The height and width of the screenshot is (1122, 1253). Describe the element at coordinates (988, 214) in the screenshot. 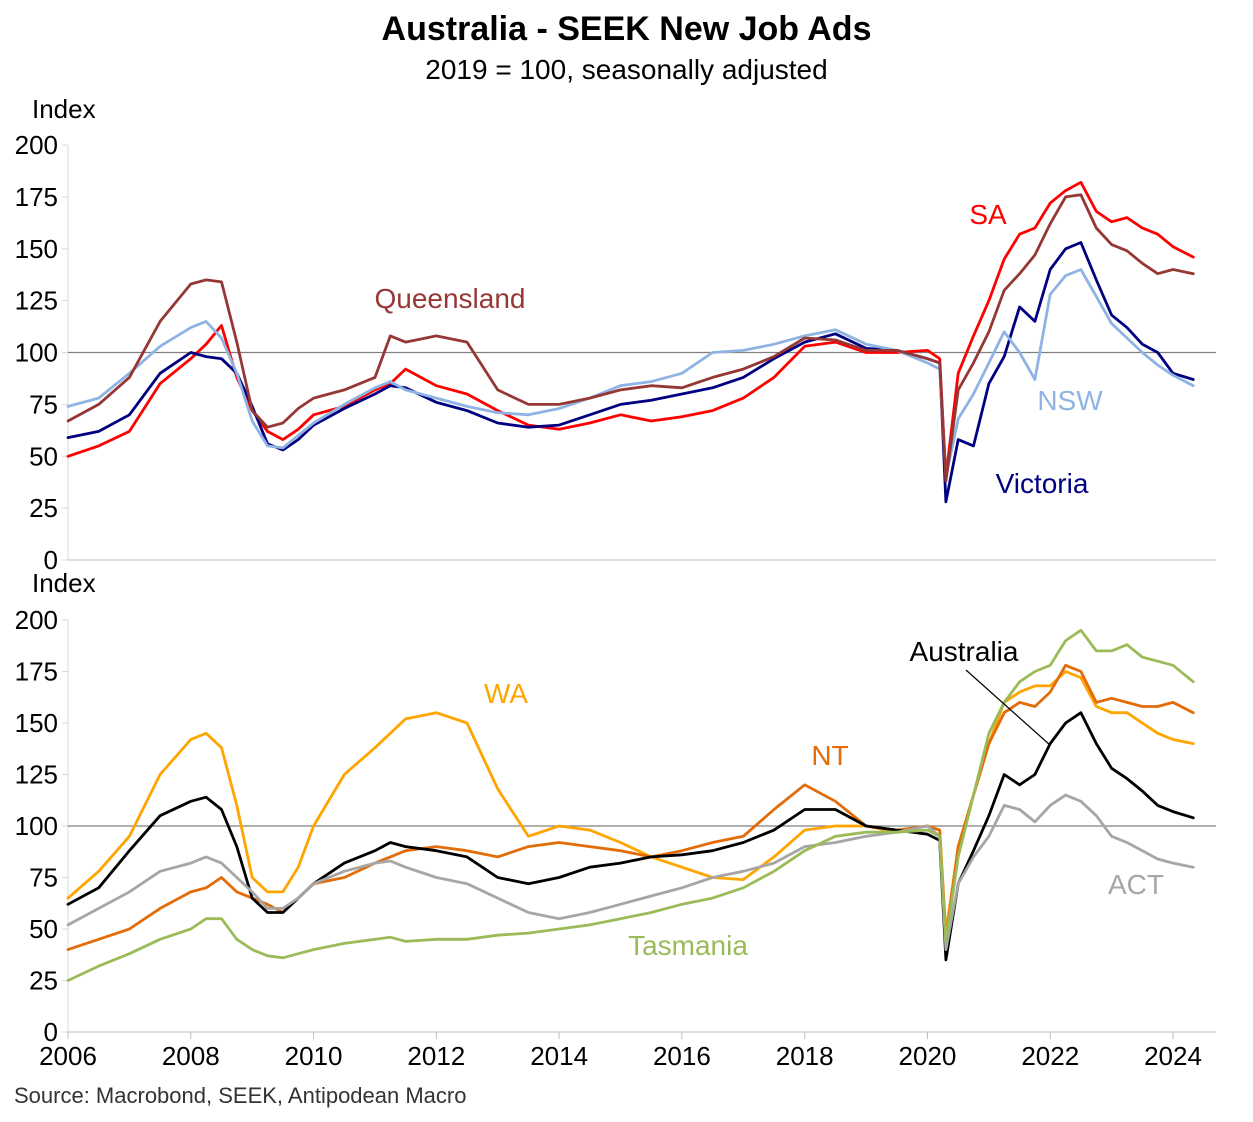

I see `series-label-sa: SA` at that location.